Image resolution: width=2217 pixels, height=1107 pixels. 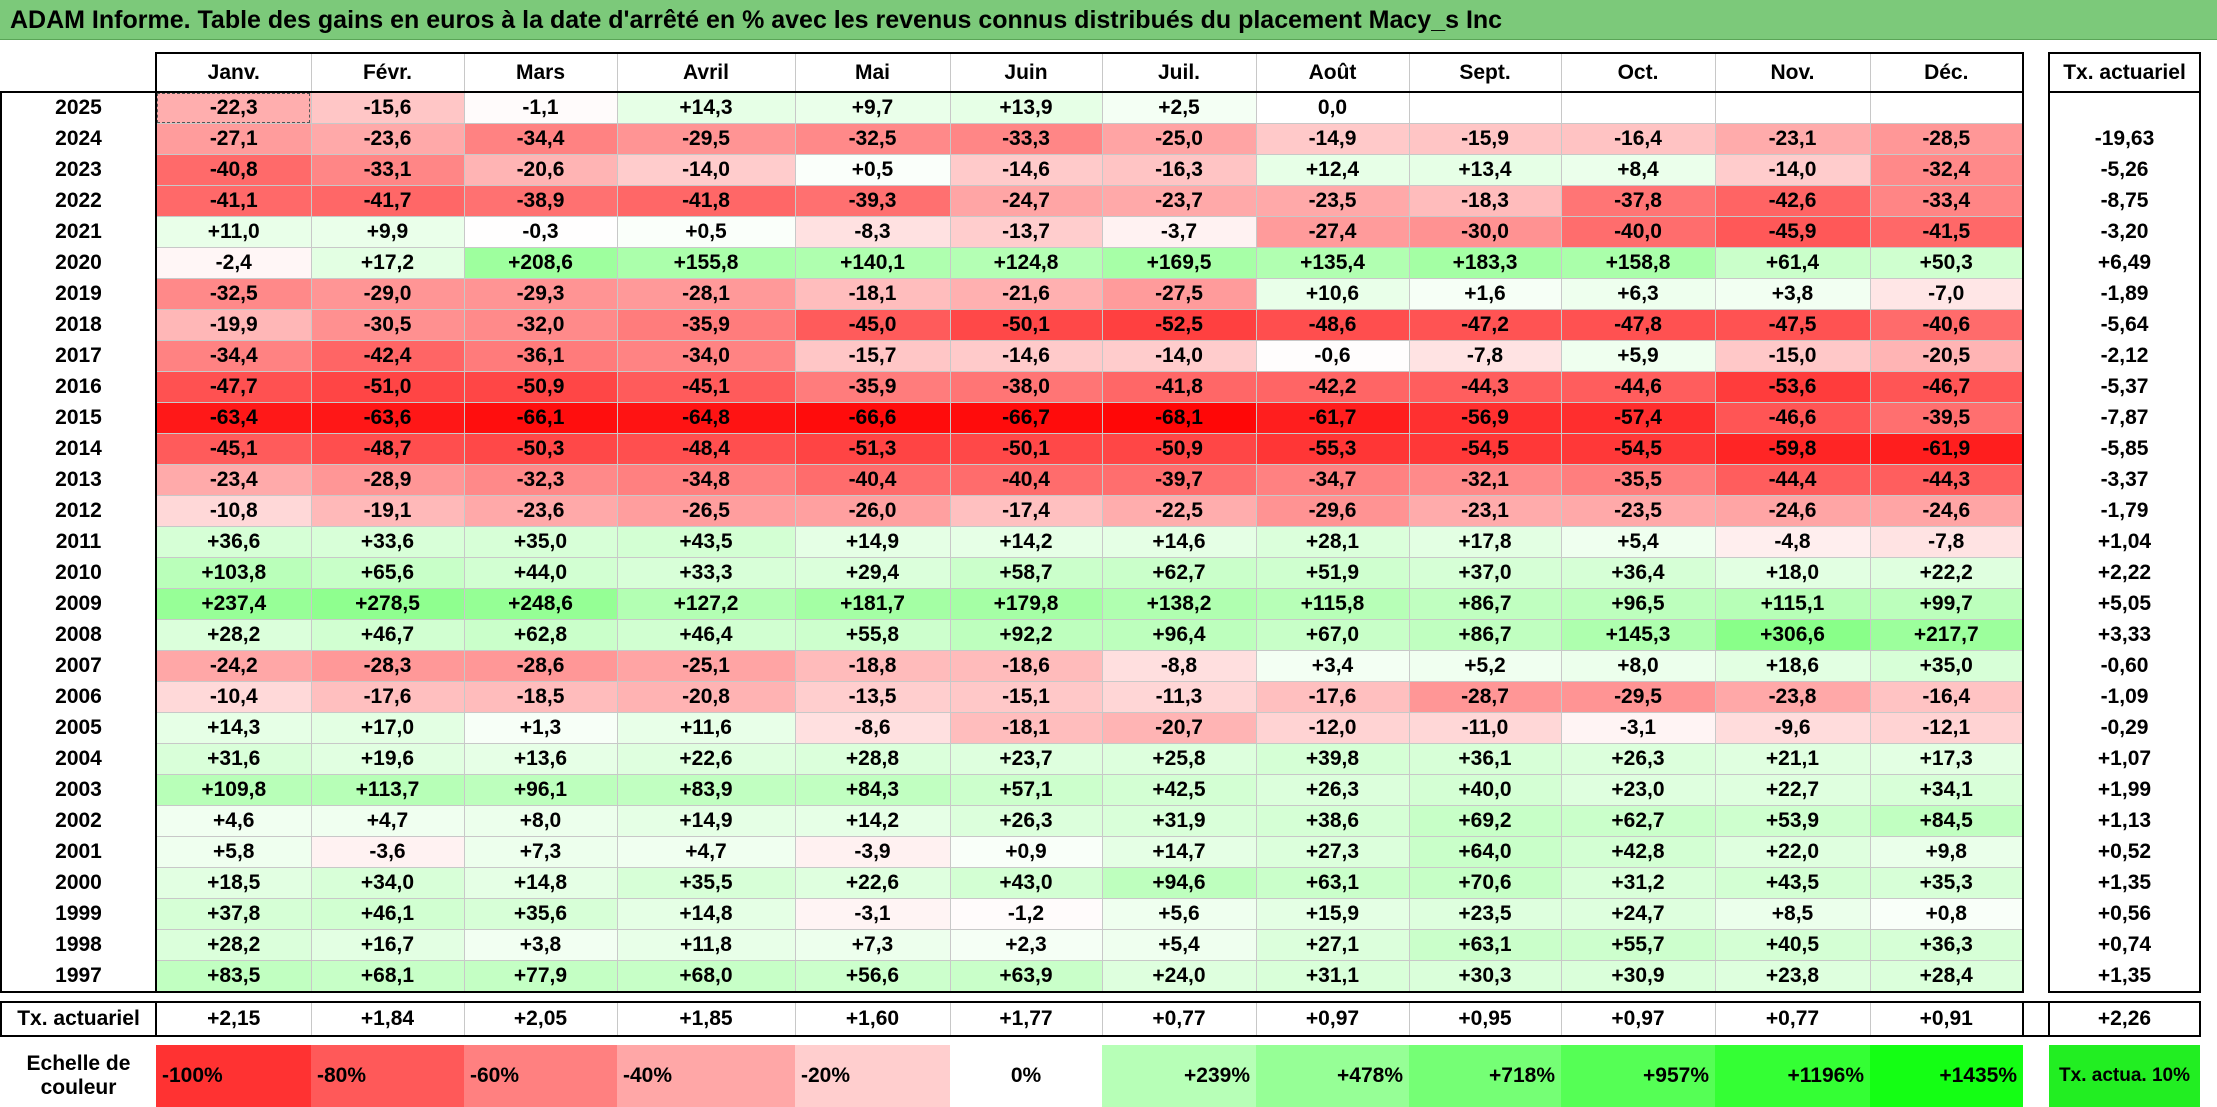 What do you see at coordinates (78, 170) in the screenshot?
I see `year-label: 2023` at bounding box center [78, 170].